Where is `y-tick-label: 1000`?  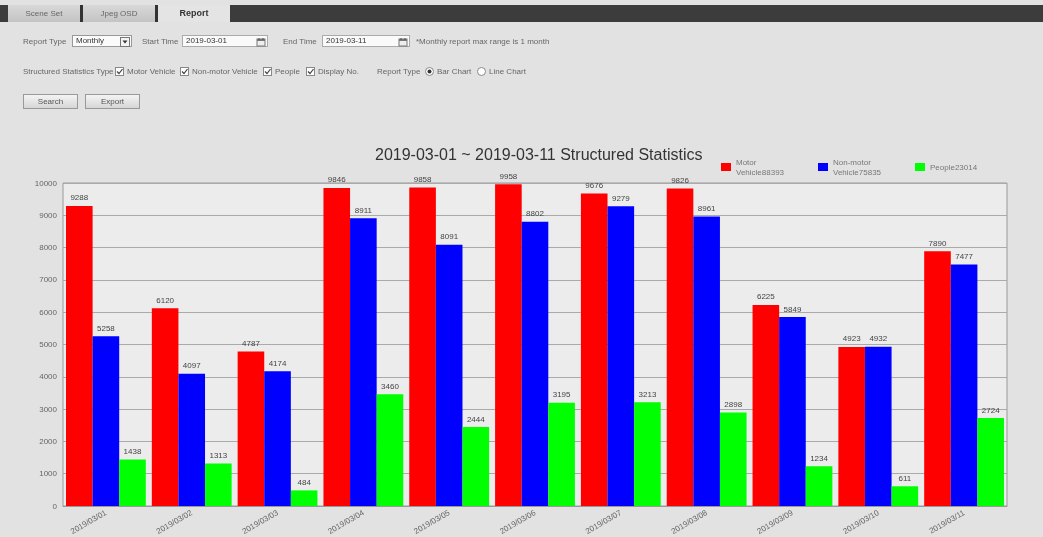 y-tick-label: 1000 is located at coordinates (48, 474).